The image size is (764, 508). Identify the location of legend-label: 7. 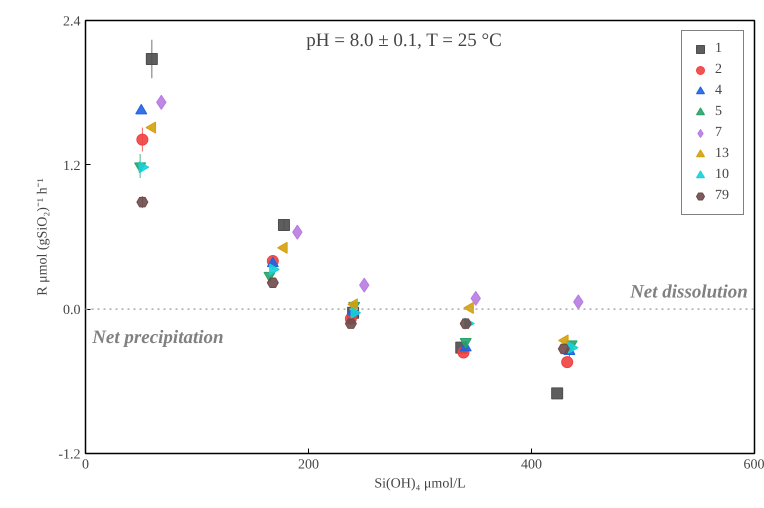
(719, 133).